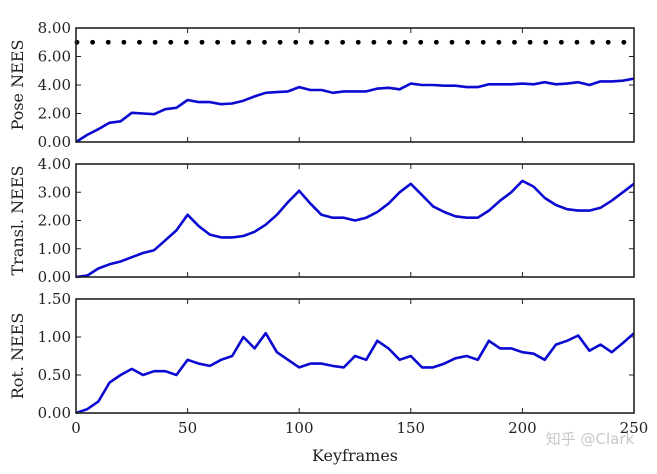 This screenshot has width=657, height=474. I want to click on x-tick-label: 200, so click(522, 428).